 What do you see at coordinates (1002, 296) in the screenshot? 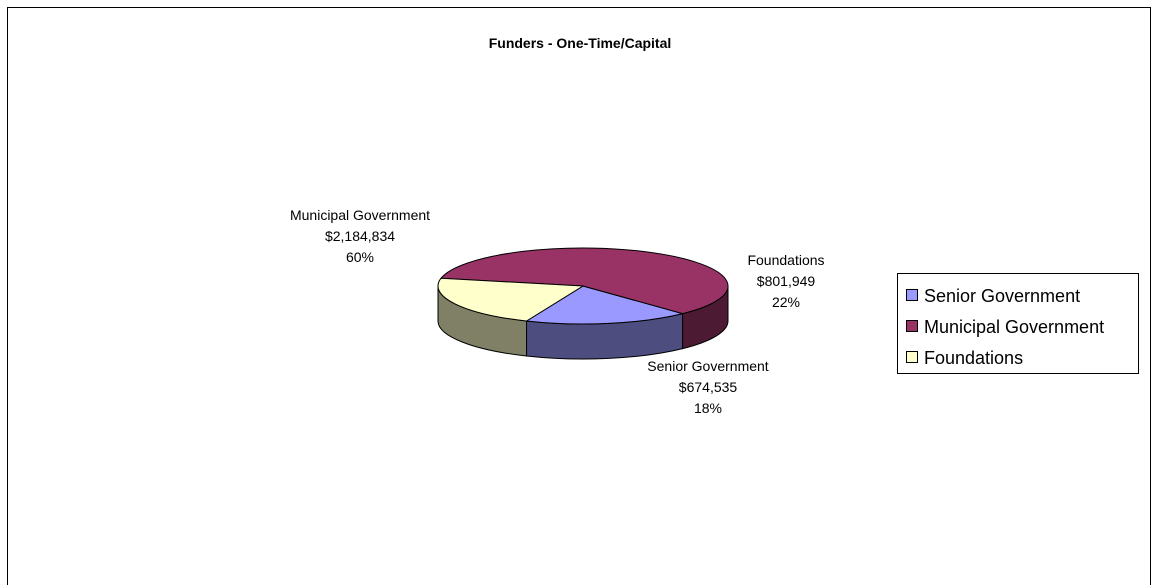
I see `legend-label: Senior Government` at bounding box center [1002, 296].